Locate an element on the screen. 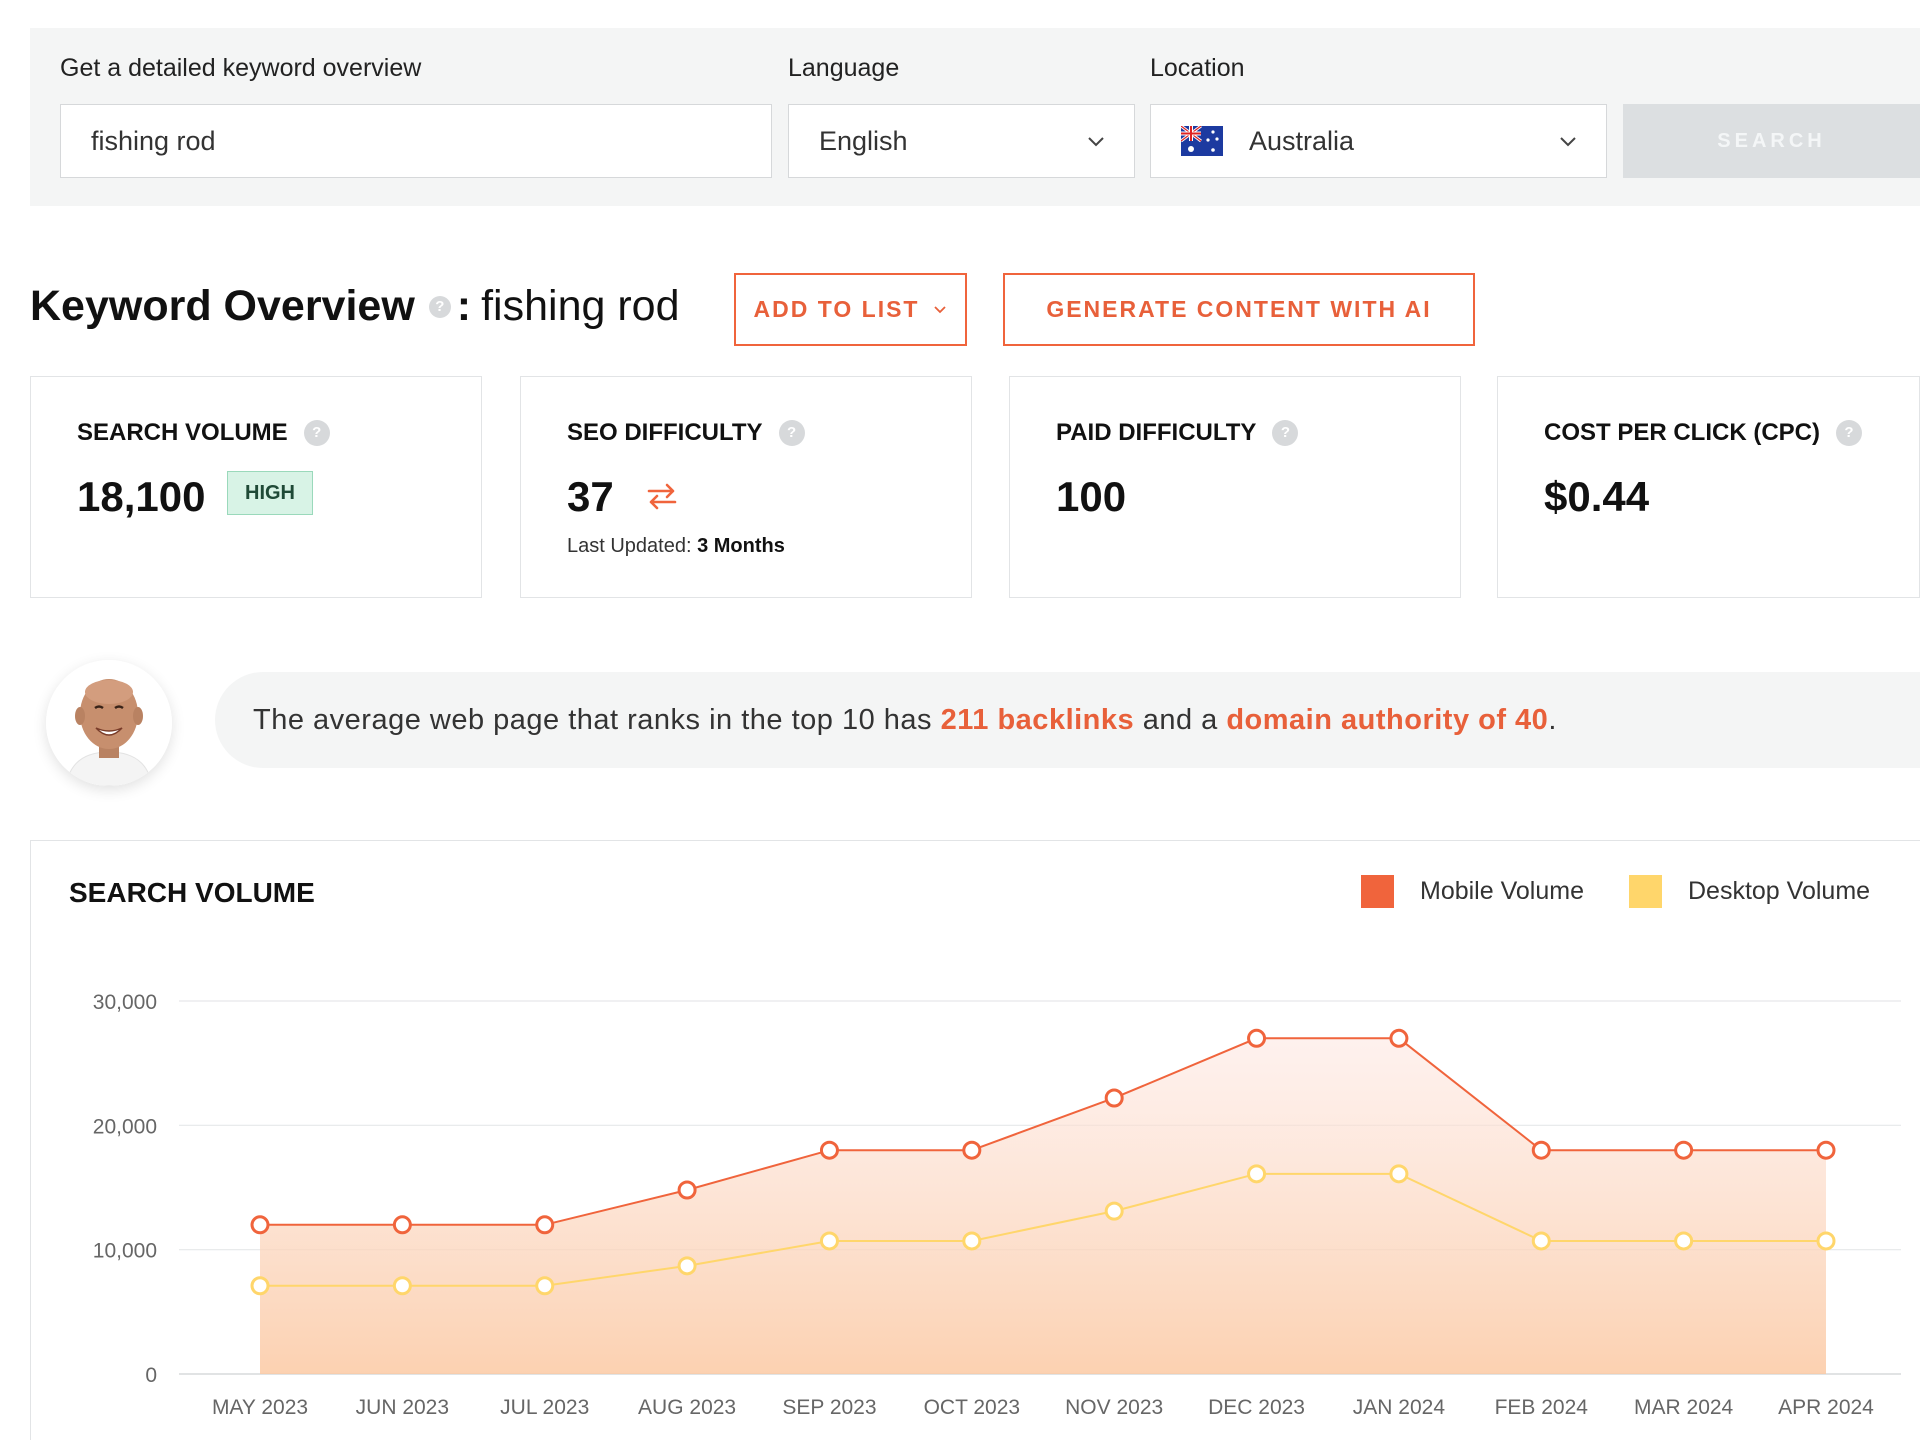 Image resolution: width=1920 pixels, height=1440 pixels. language-field-label: Language is located at coordinates (844, 68).